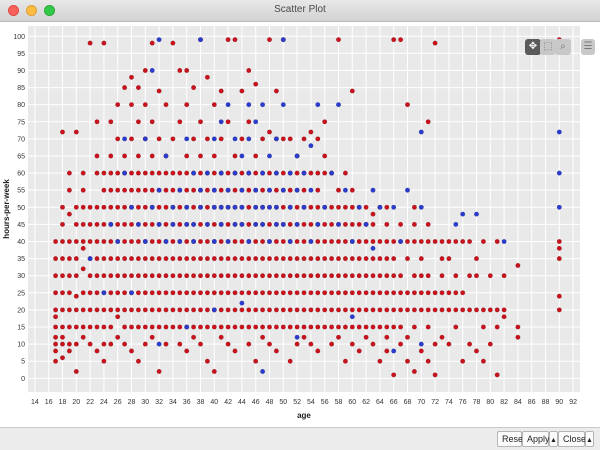 The width and height of the screenshot is (600, 450). I want to click on maximize-window-icon, so click(49, 10).